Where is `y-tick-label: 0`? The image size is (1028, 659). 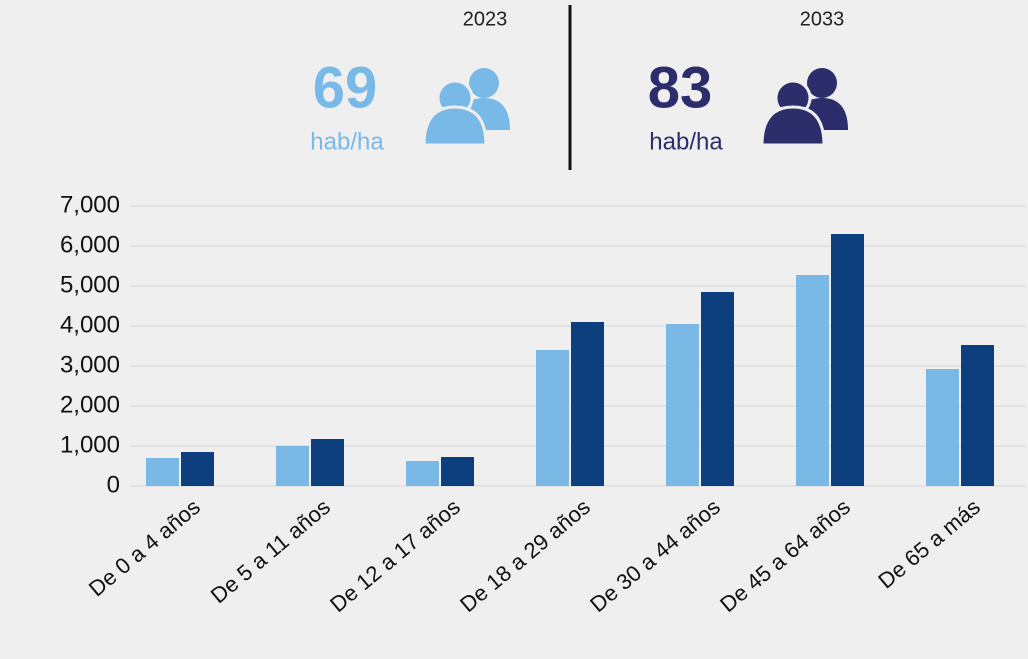
y-tick-label: 0 is located at coordinates (113, 484).